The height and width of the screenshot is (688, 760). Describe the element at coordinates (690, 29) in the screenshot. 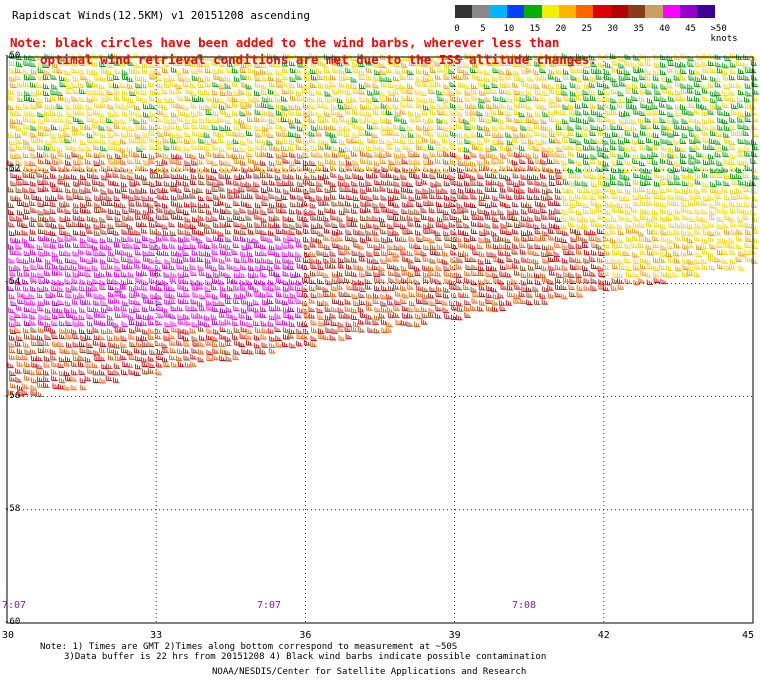

I see `scale-tick-label: 45` at that location.